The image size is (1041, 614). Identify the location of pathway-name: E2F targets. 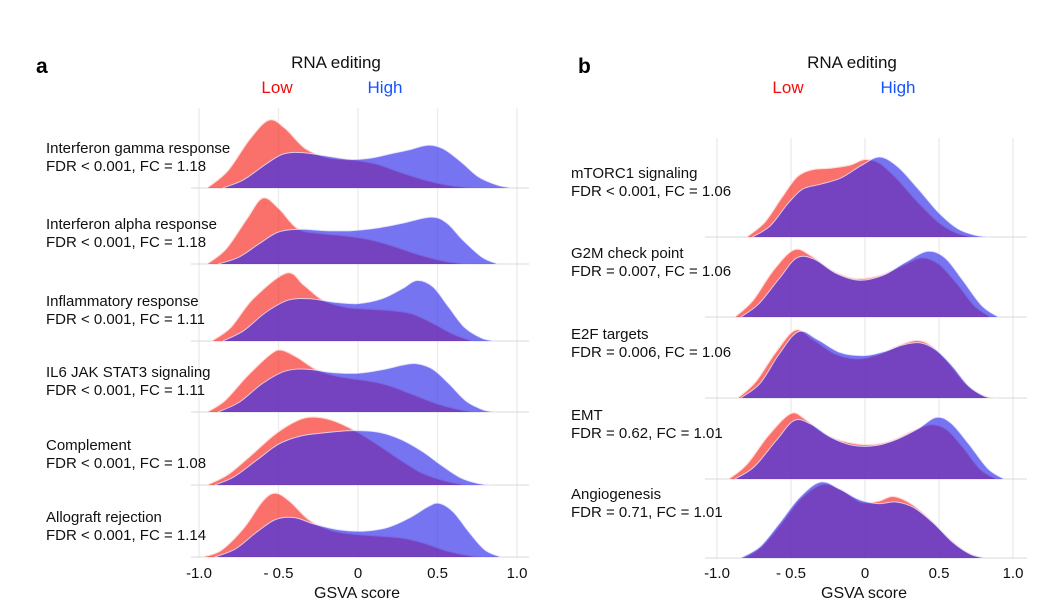
(610, 334).